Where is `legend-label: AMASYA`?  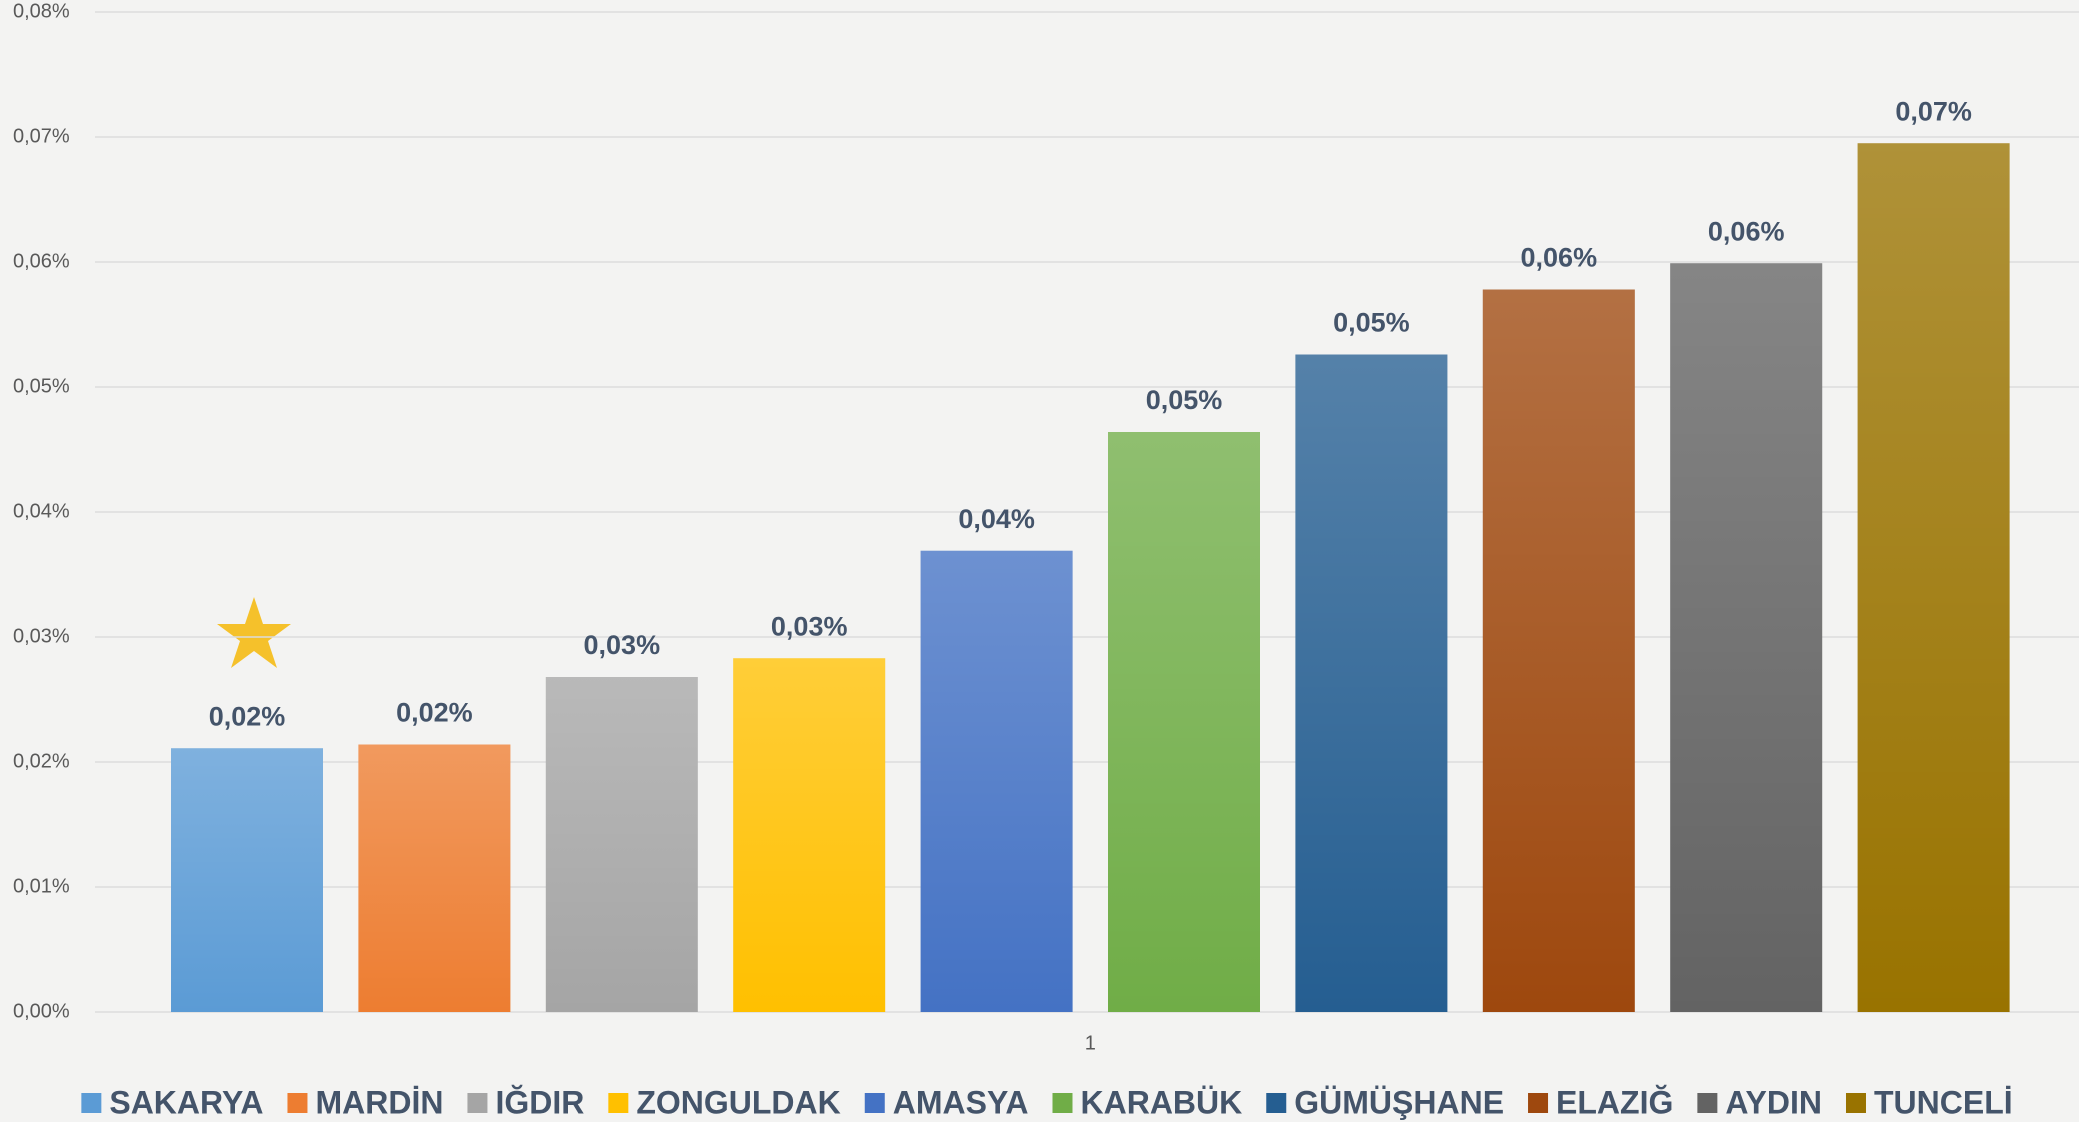 legend-label: AMASYA is located at coordinates (961, 1102).